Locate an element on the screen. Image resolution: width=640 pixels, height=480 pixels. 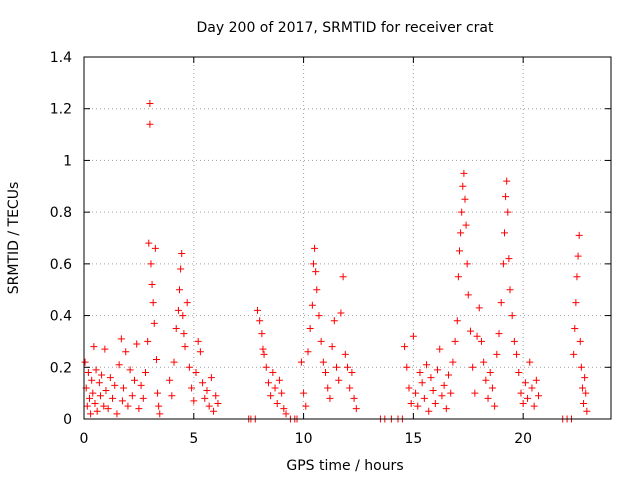
y-tick-label: 0.2 is located at coordinates (61, 368).